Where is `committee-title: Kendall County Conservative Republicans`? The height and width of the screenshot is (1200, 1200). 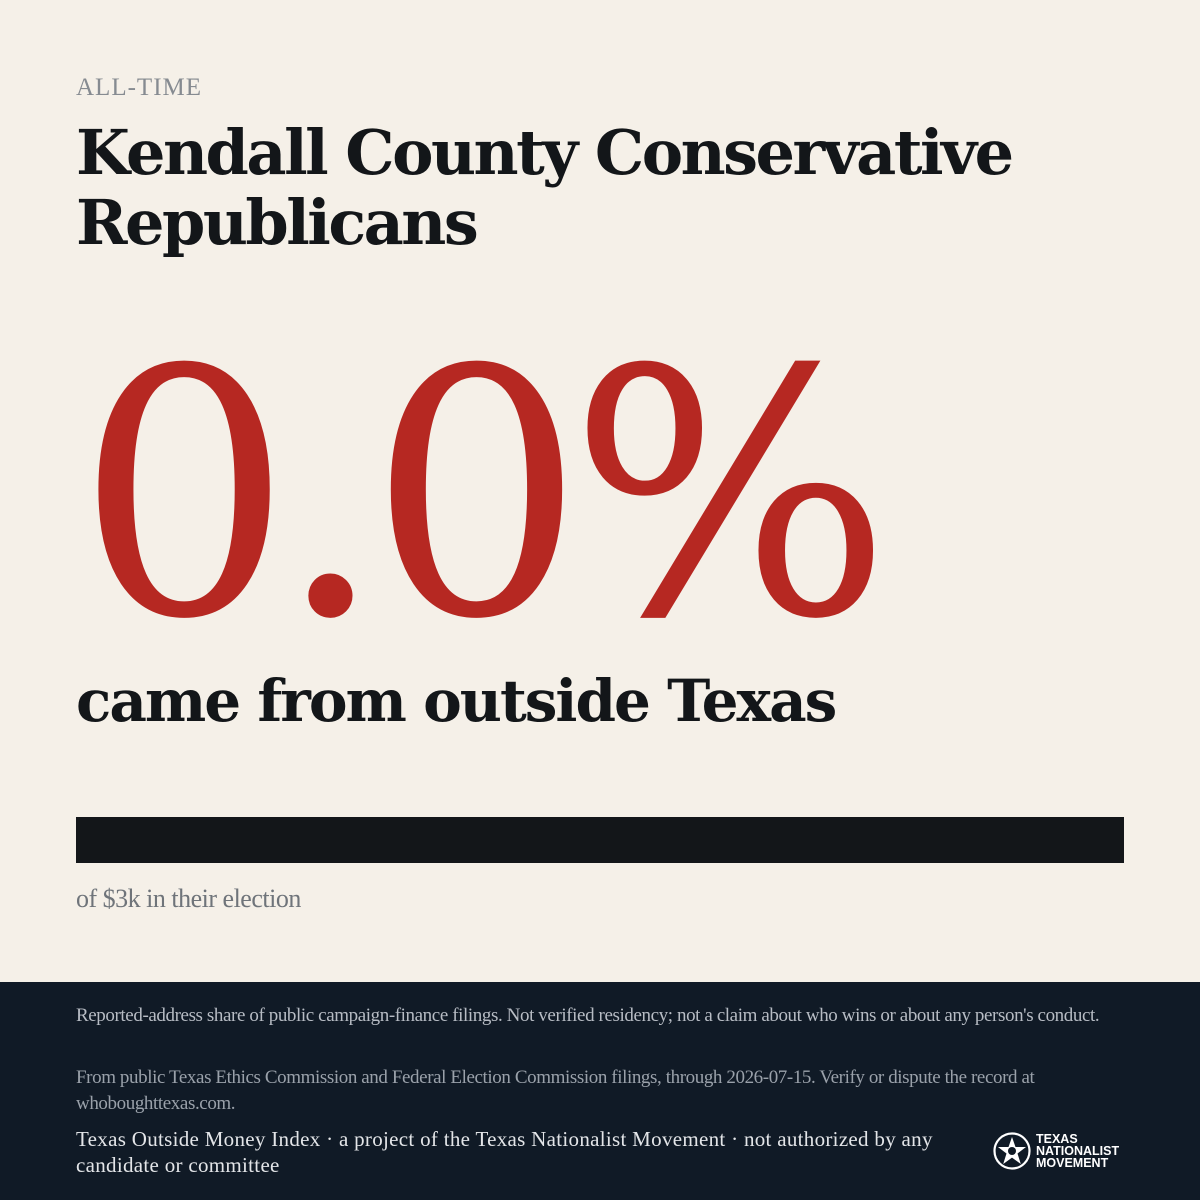
committee-title: Kendall County Conservative Republicans is located at coordinates (545, 187).